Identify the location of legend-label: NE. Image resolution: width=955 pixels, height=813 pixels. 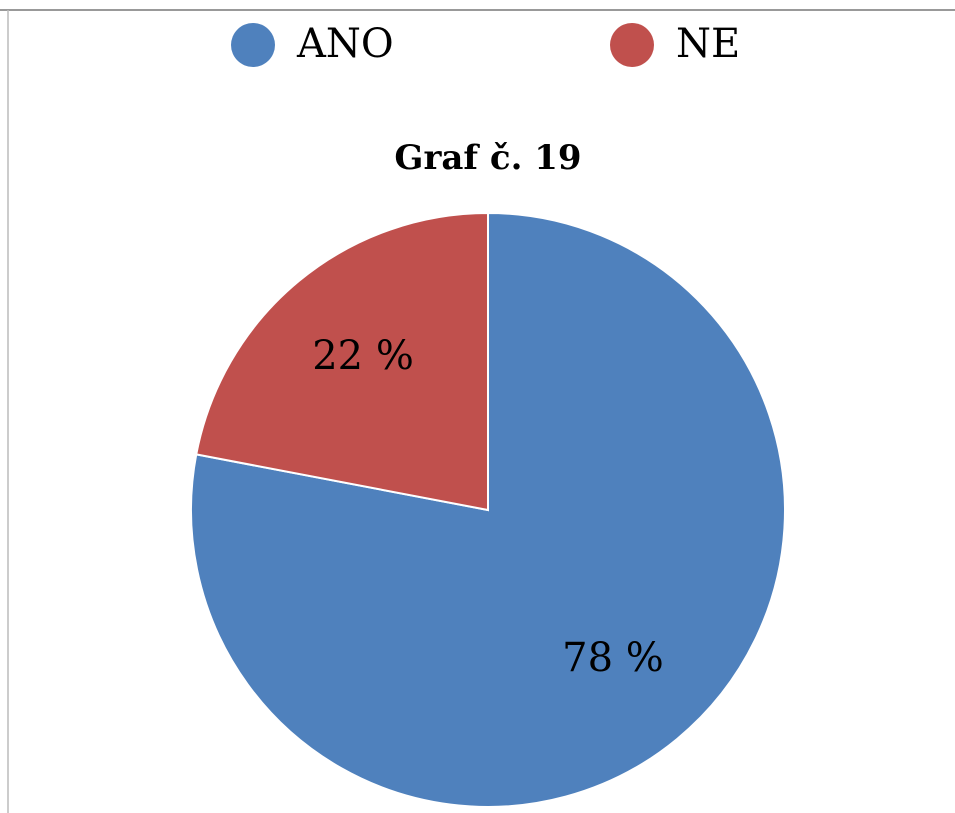
(708, 44).